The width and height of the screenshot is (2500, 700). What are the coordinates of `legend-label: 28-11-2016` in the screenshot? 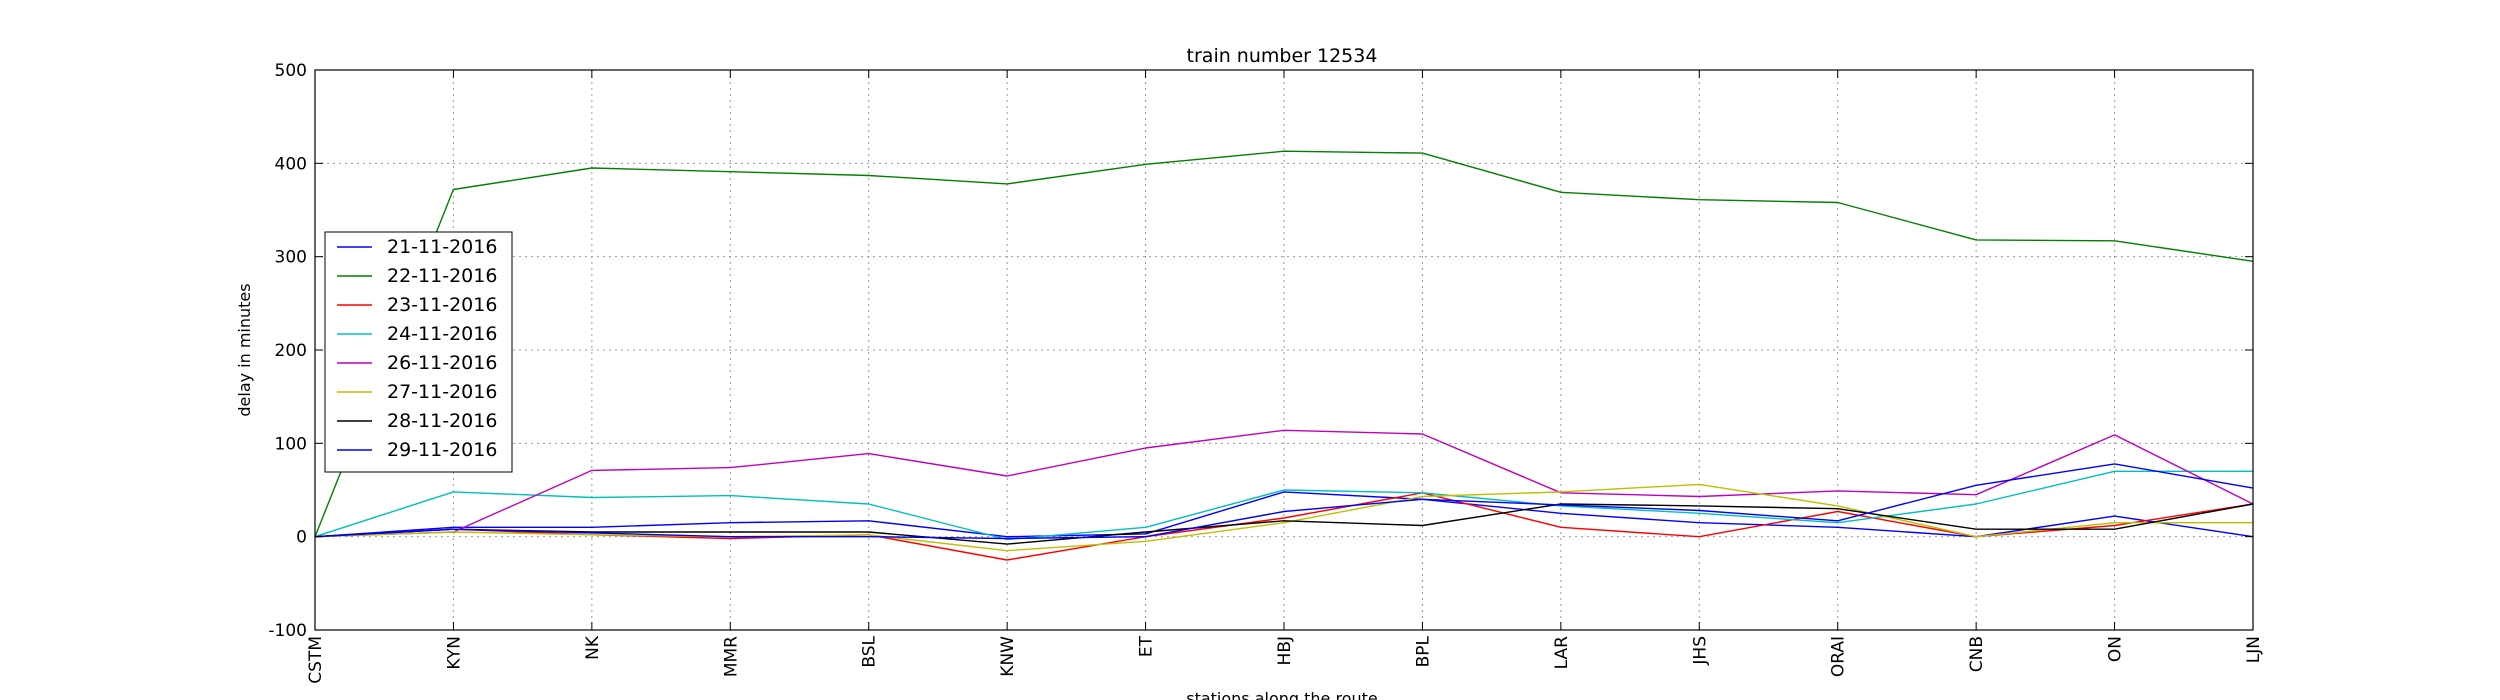 It's located at (442, 421).